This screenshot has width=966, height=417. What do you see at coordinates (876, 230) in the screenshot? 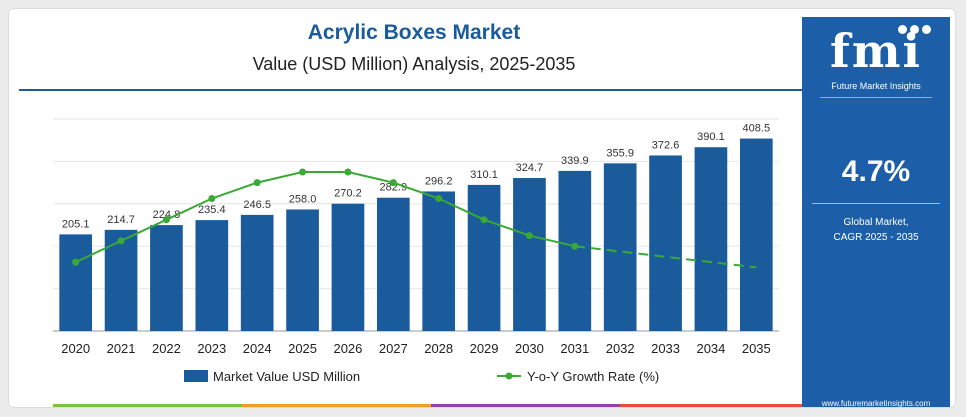
I see `cagr-label: Global Market, CAGR 2025 - 2035` at bounding box center [876, 230].